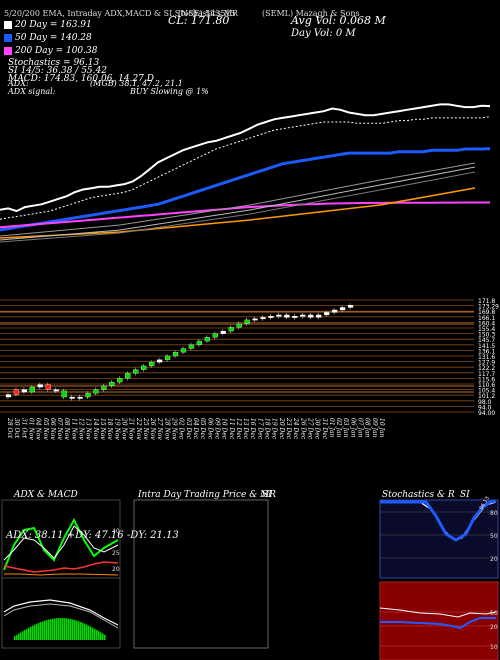 The width and height of the screenshot is (500, 660). Describe the element at coordinates (259, 429) in the screenshot. I see `date-label: 17 Dec` at that location.